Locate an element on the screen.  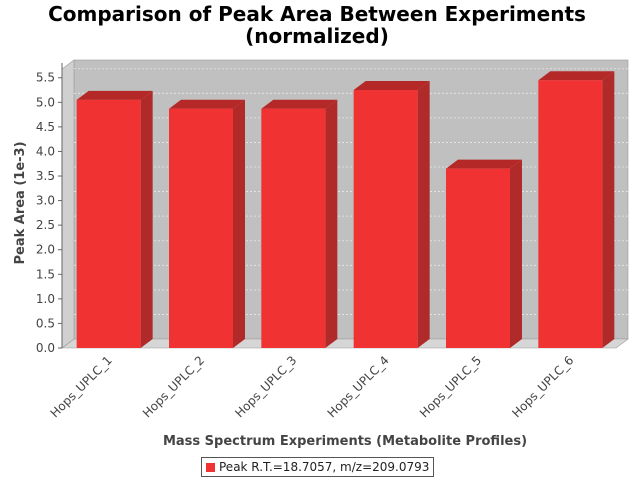
legend-swatch is located at coordinates (210, 467).